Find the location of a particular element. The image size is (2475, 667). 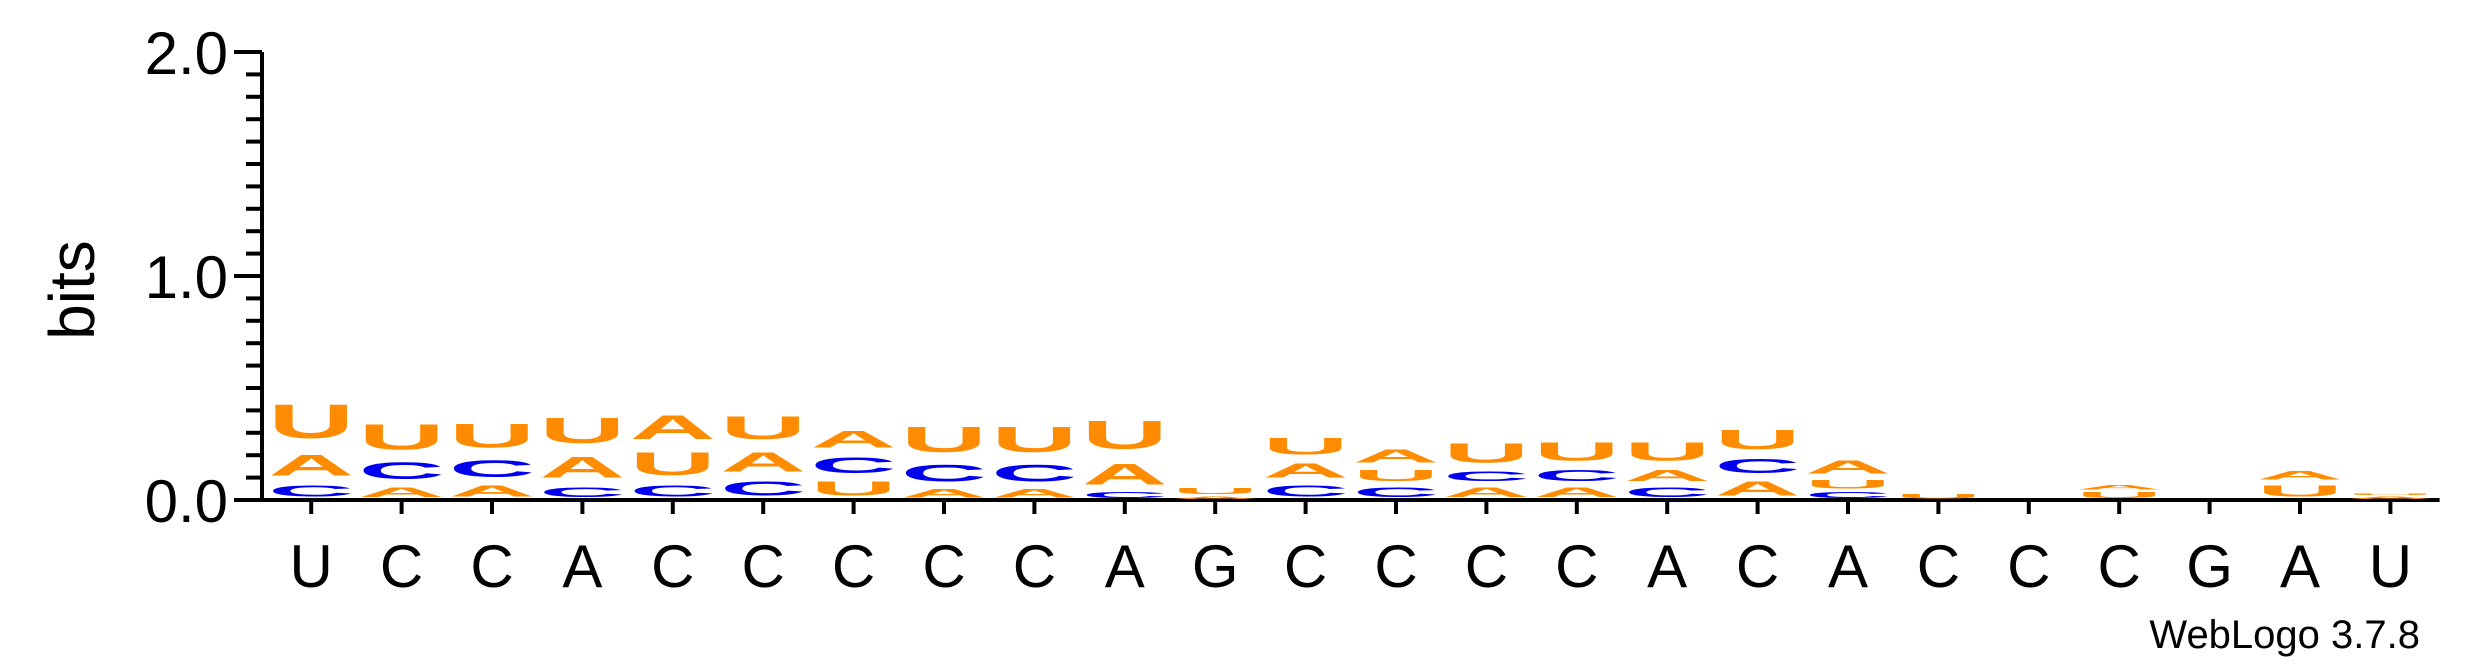

y-tick-label: 0.0 is located at coordinates (186, 501).